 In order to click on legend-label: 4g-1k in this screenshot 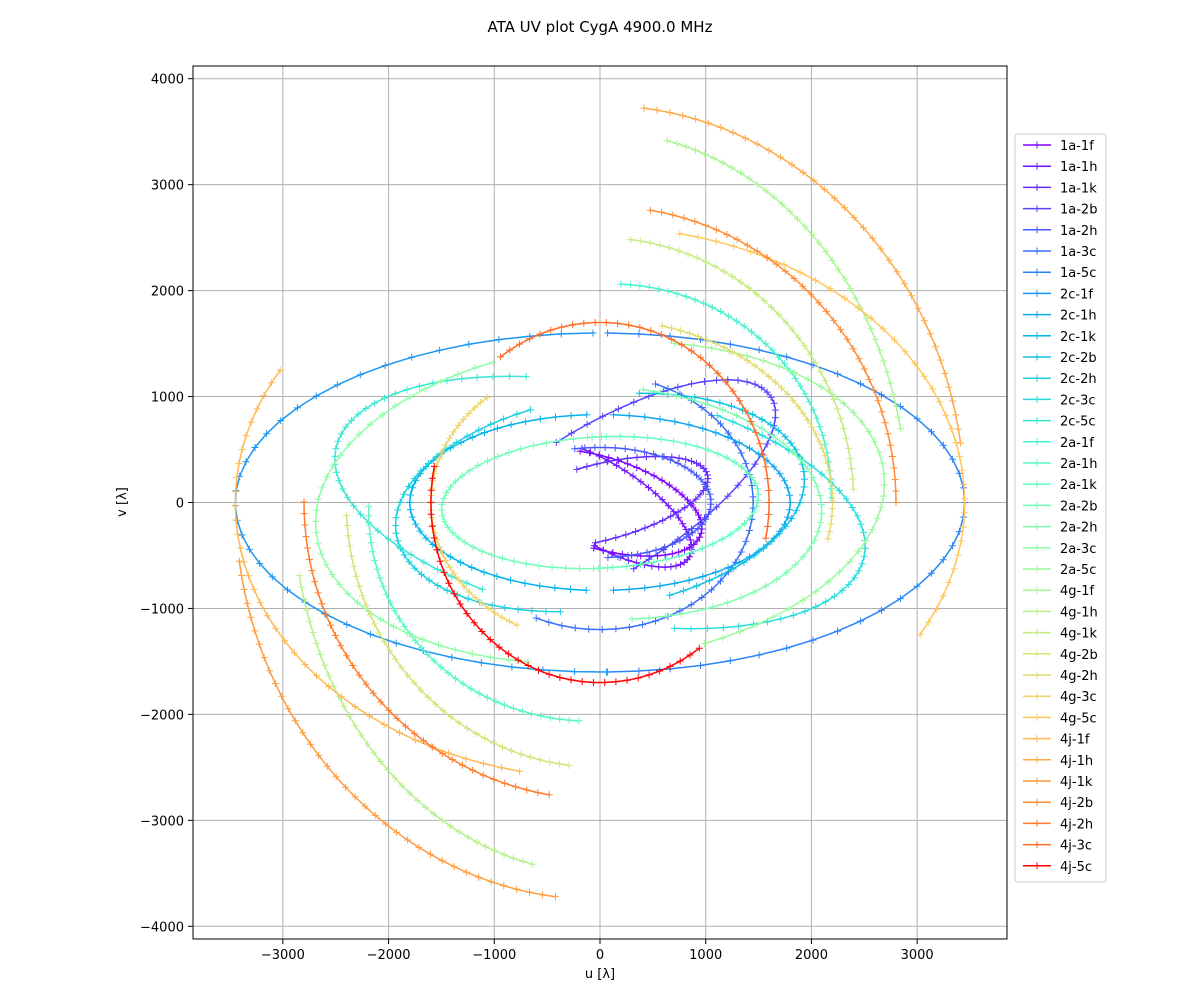, I will do `click(1078, 634)`.